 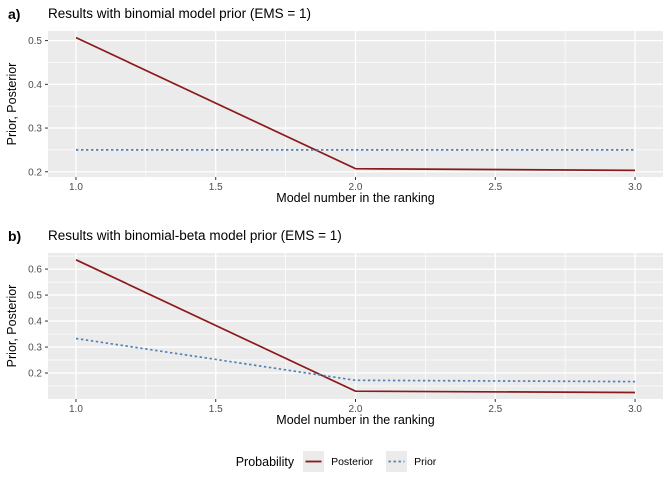 I want to click on legend-label-prior: Prior, so click(x=425, y=461).